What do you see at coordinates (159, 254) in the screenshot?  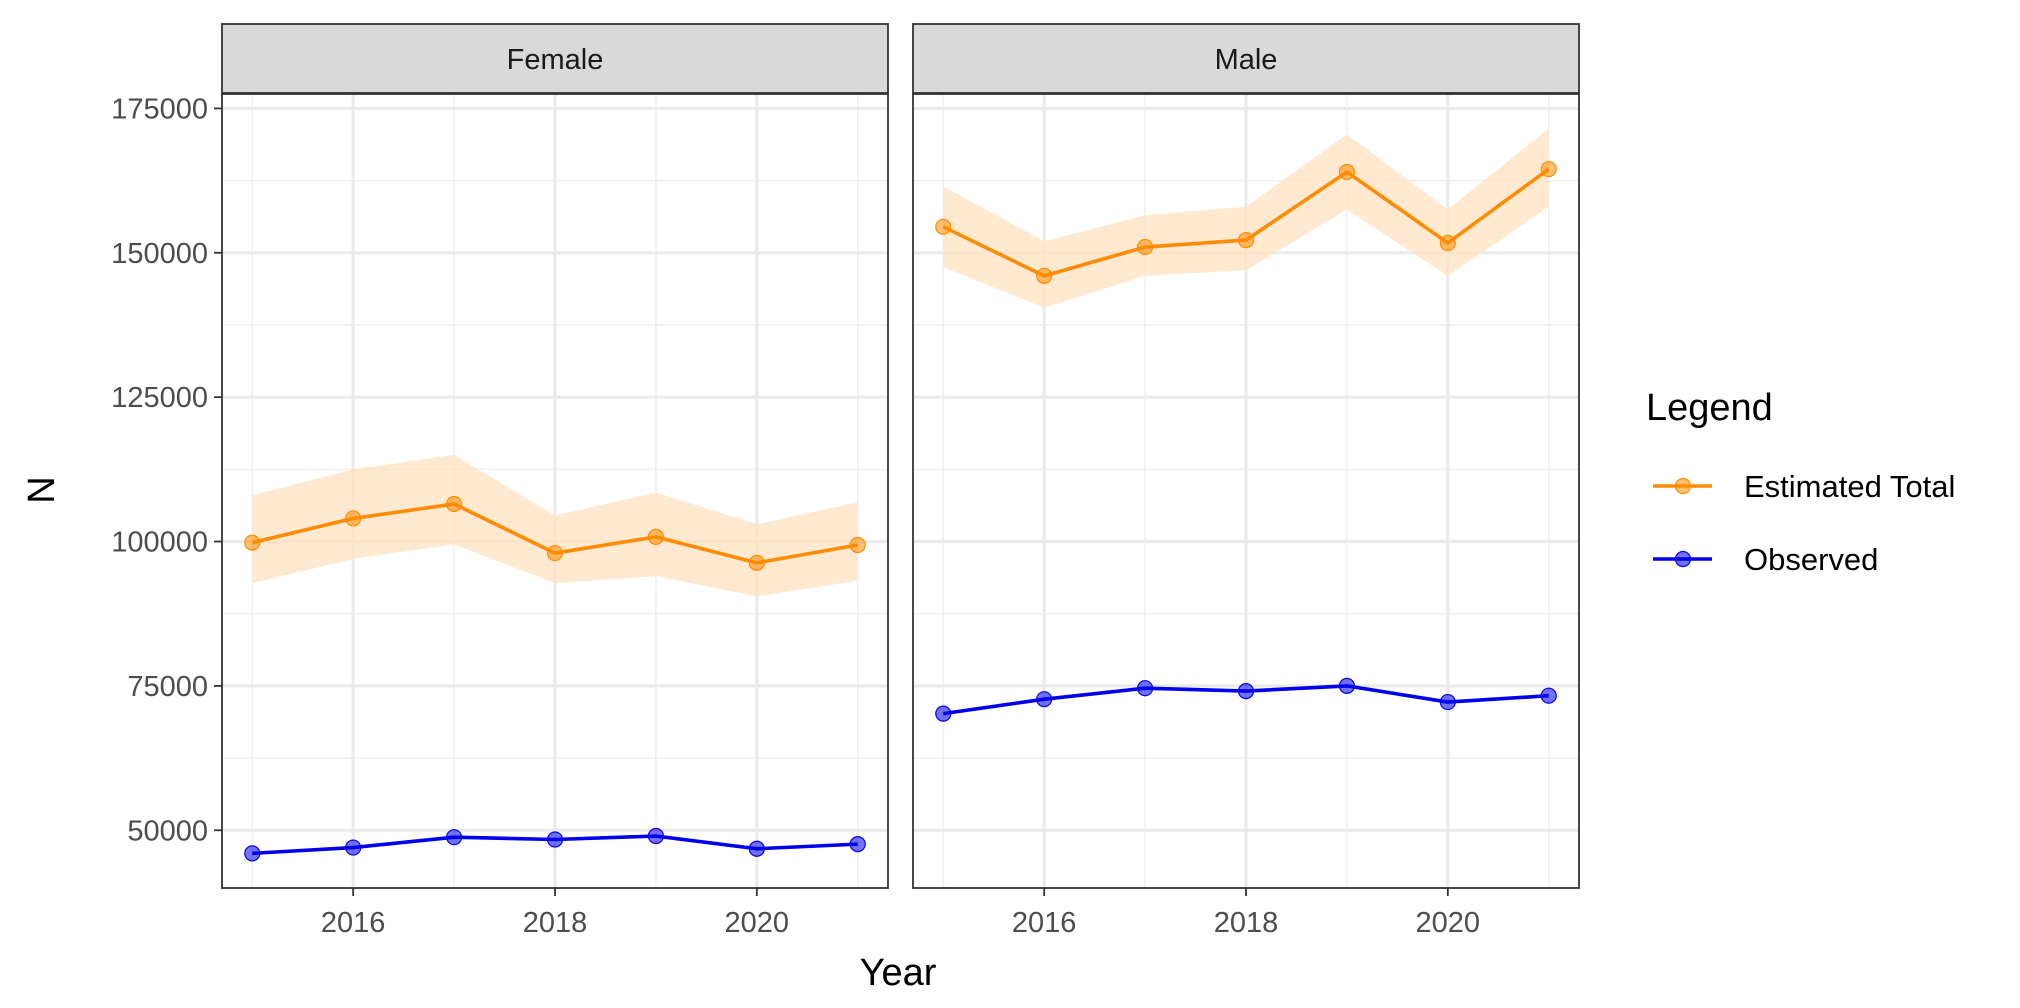 I see `y-tick-label: 150000` at bounding box center [159, 254].